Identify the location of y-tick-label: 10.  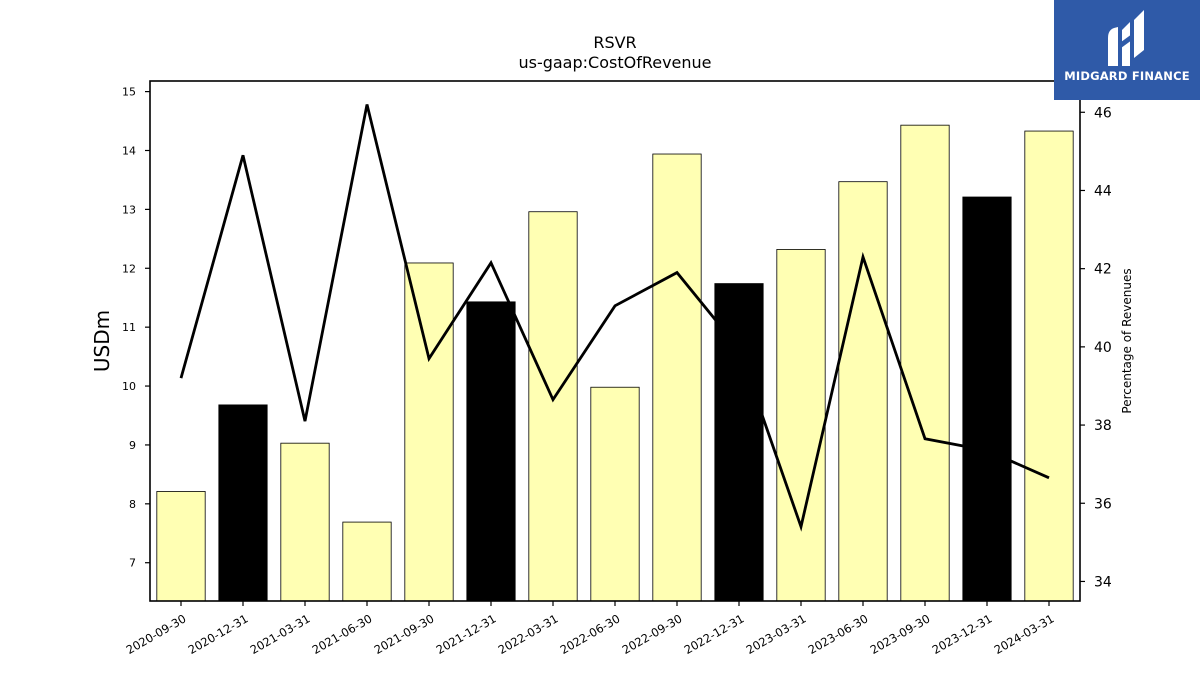
(129, 386).